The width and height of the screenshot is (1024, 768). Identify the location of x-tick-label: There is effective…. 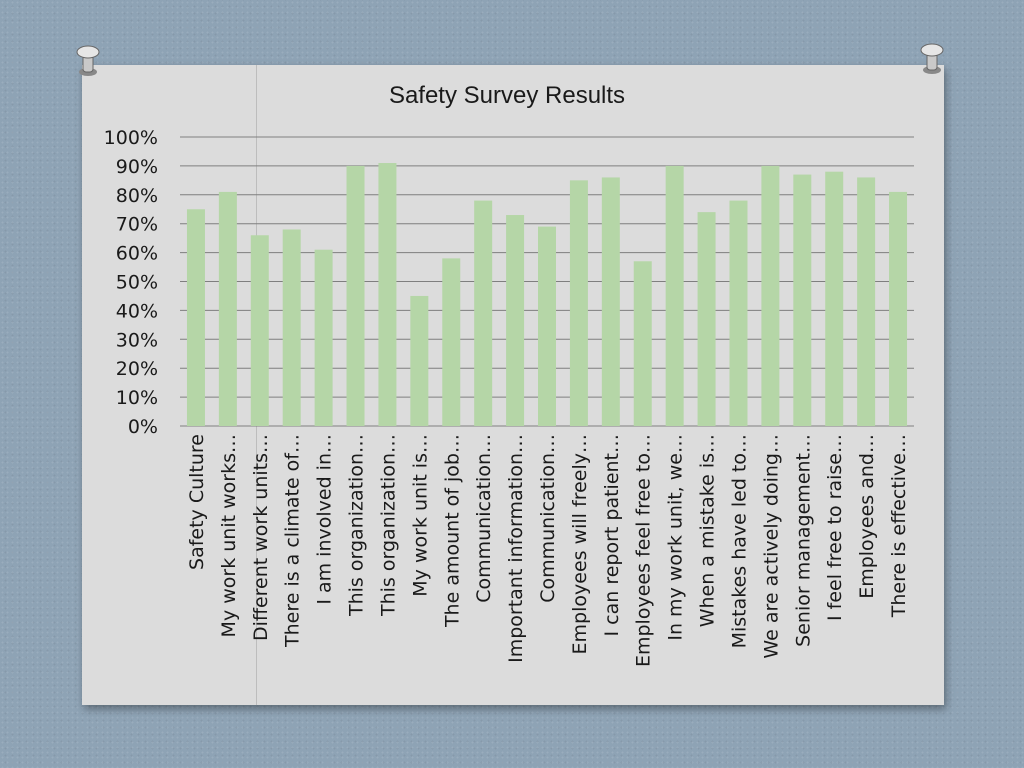
(899, 526).